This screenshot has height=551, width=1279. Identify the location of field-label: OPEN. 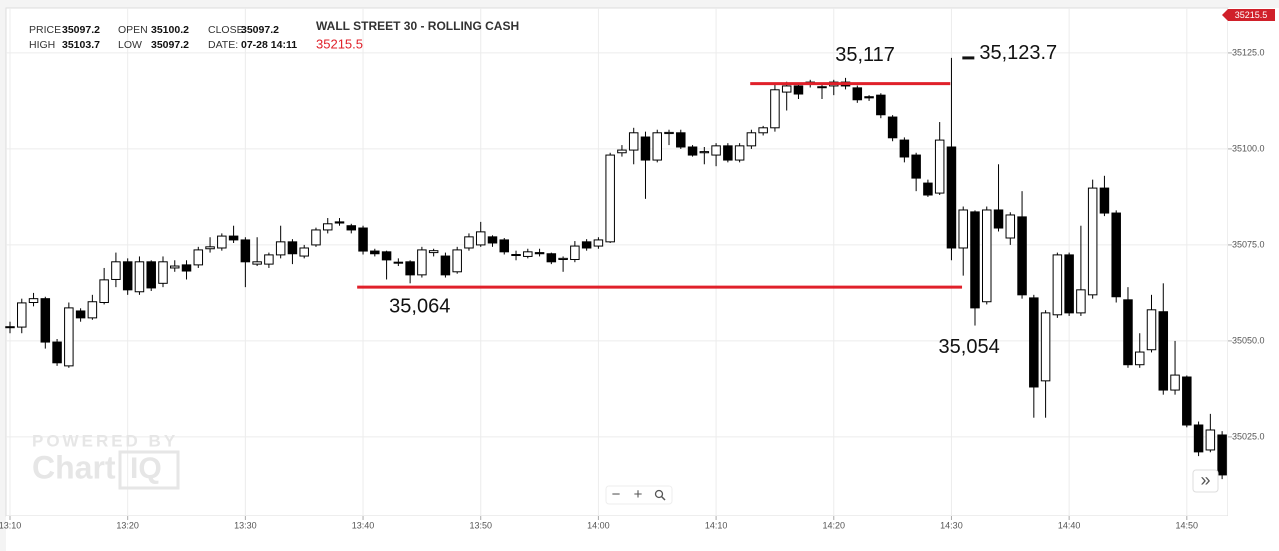
(133, 30).